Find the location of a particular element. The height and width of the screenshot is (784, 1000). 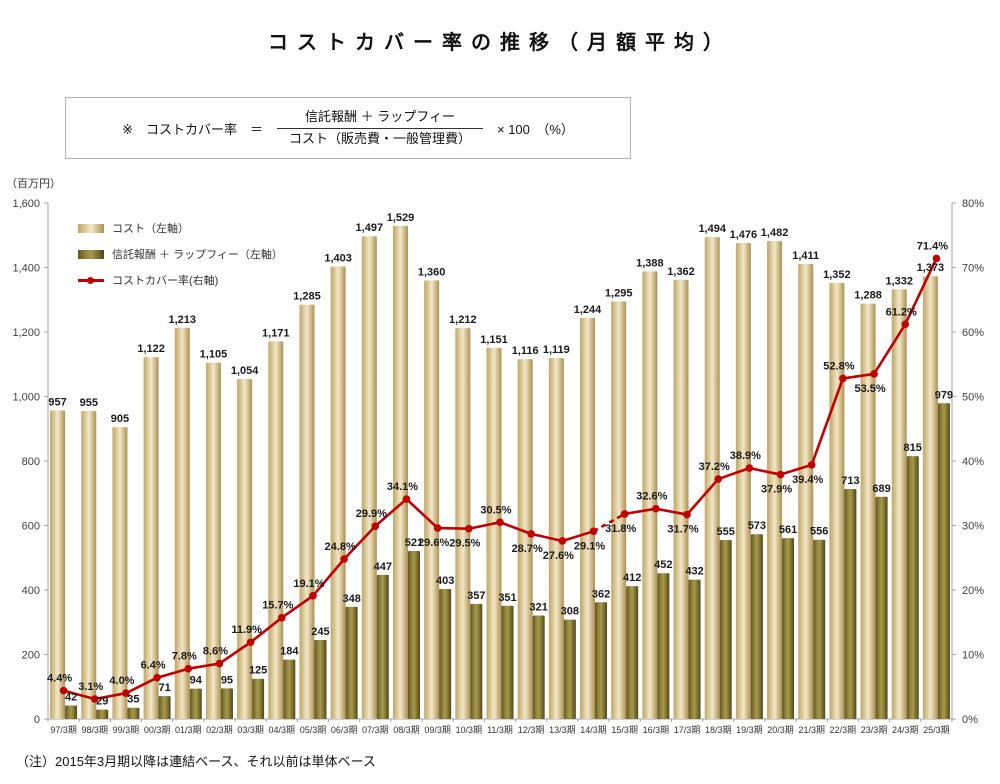

svg-text: 1,285 is located at coordinates (307, 297).